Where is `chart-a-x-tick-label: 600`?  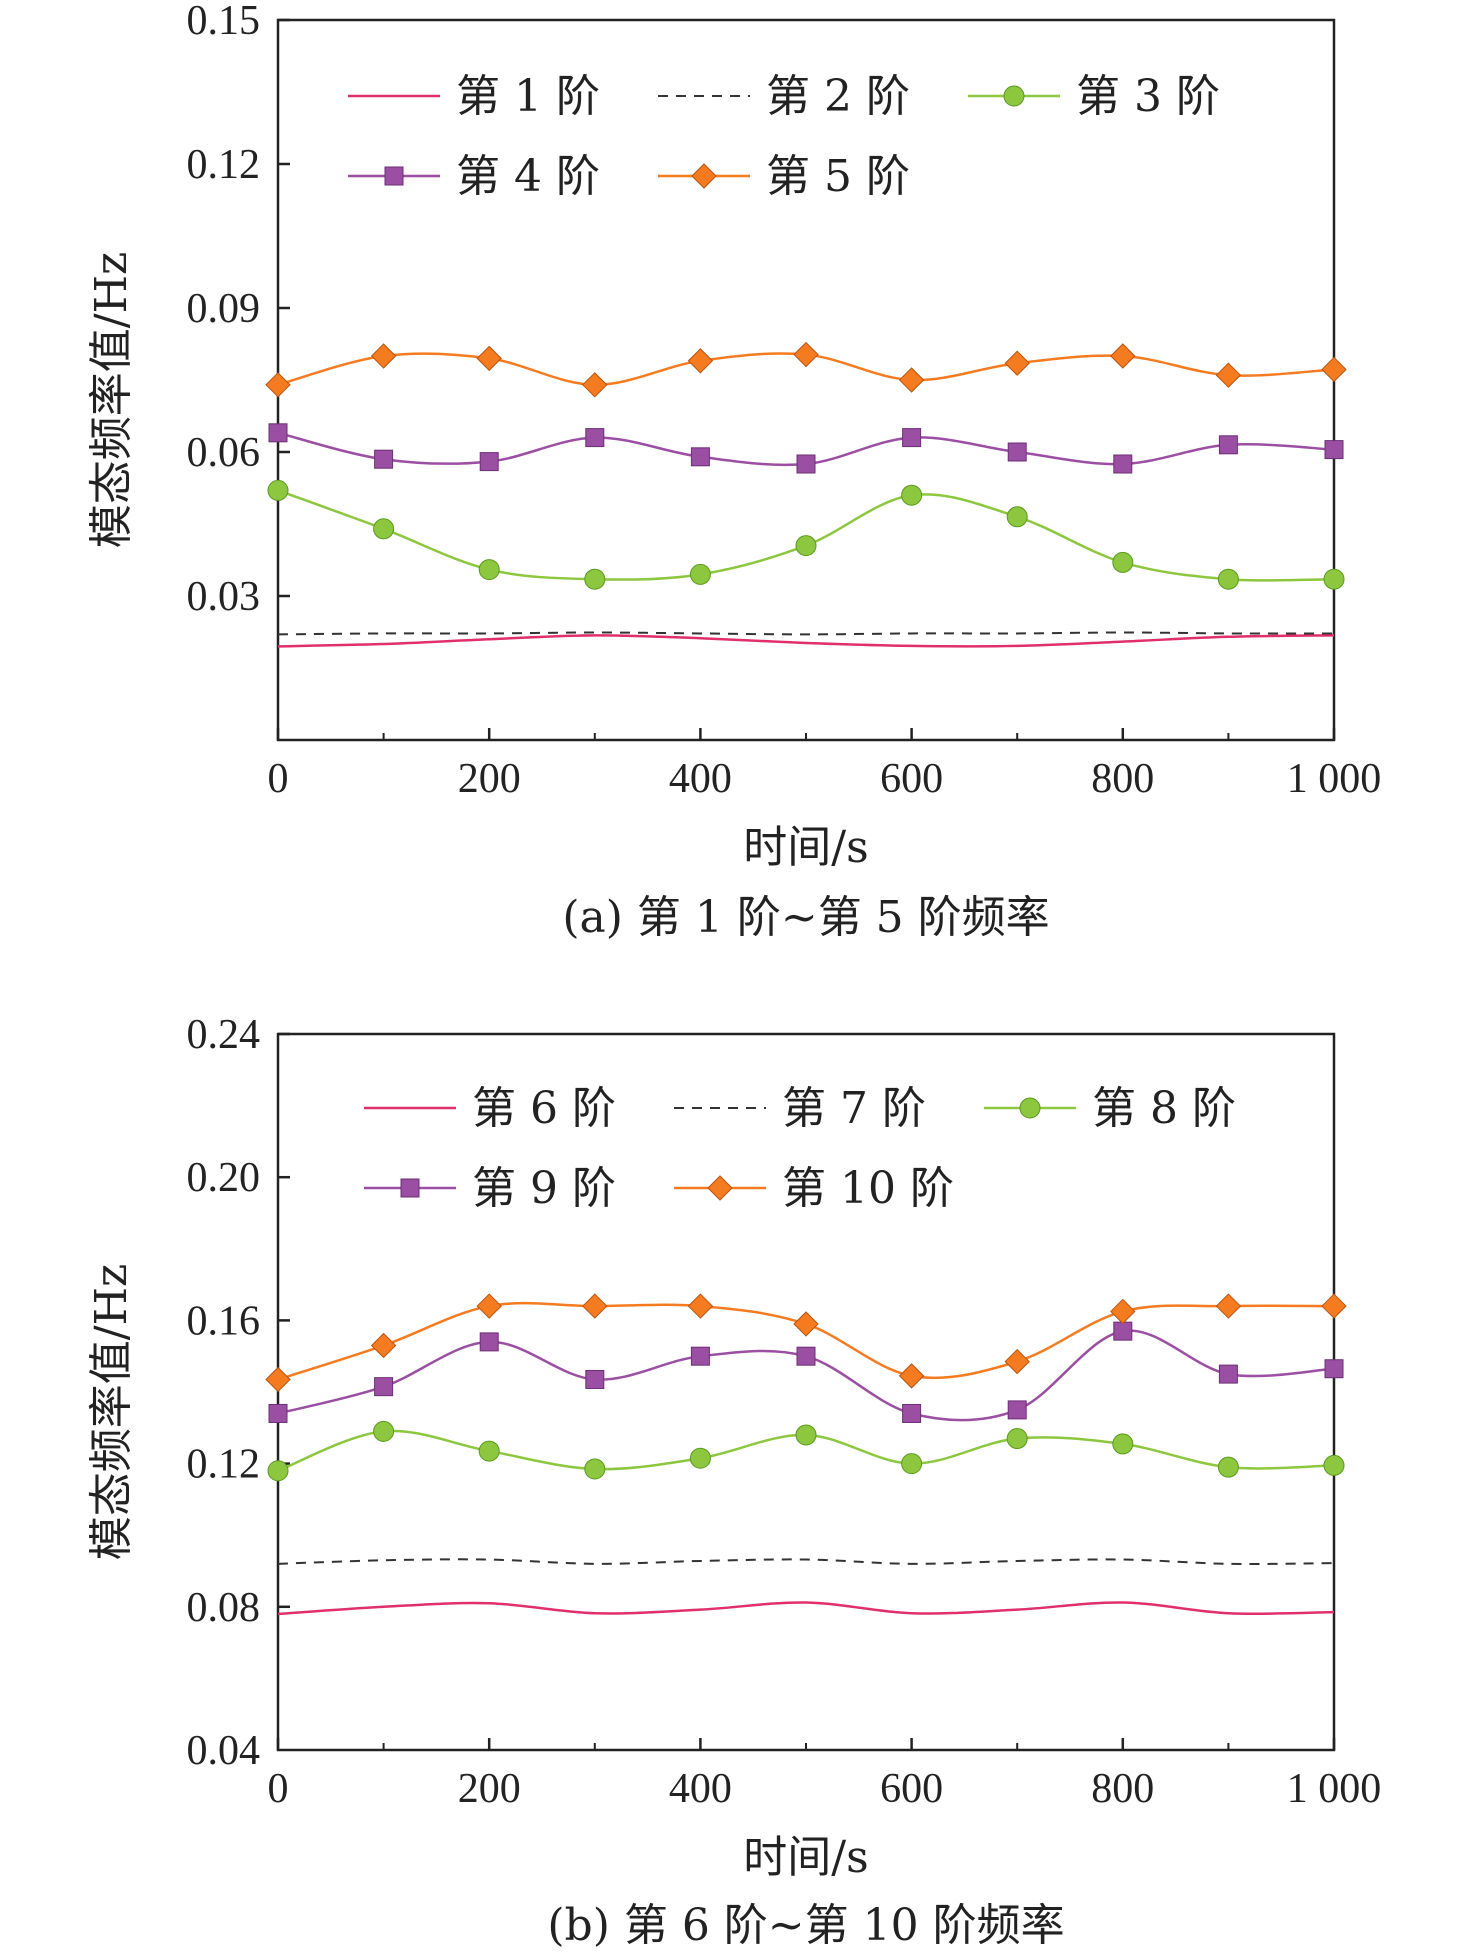 chart-a-x-tick-label: 600 is located at coordinates (911, 779).